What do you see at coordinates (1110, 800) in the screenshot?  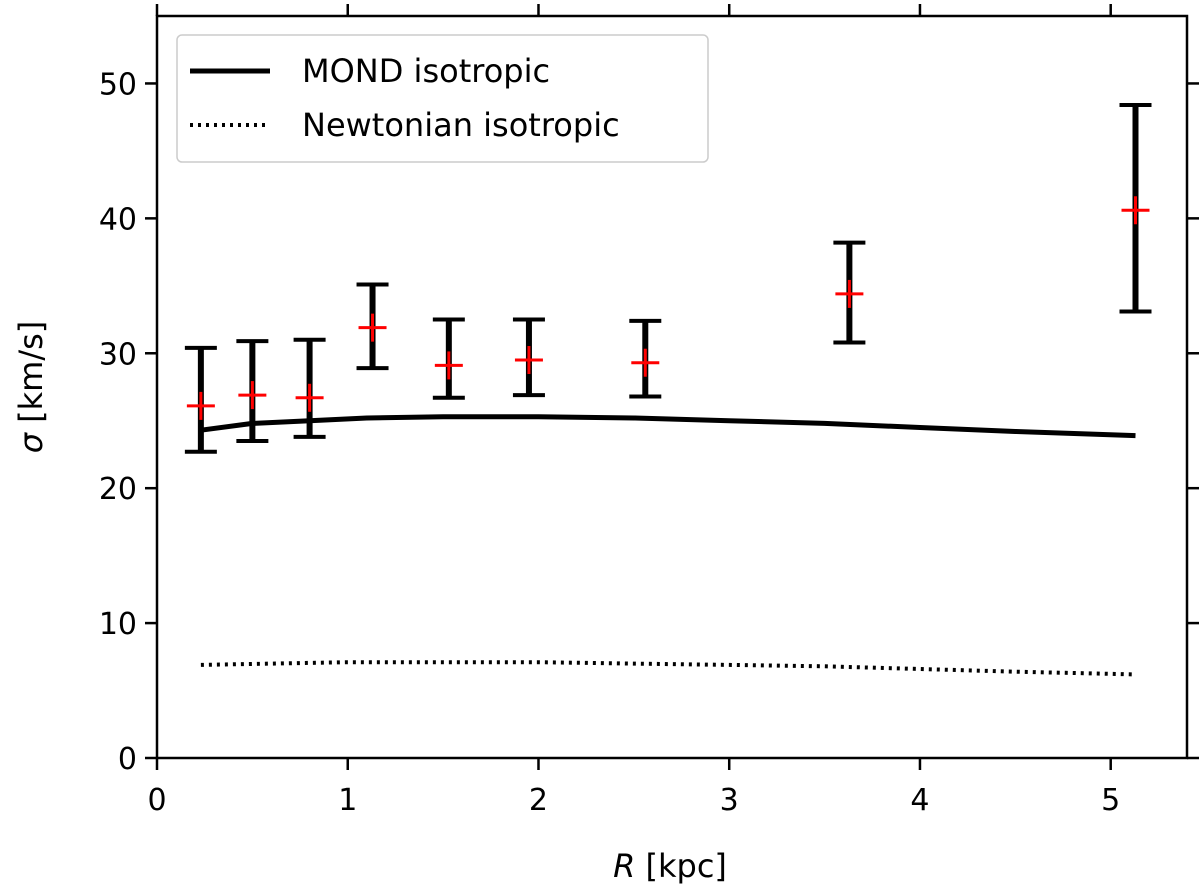 I see `x-tick-label: 5` at bounding box center [1110, 800].